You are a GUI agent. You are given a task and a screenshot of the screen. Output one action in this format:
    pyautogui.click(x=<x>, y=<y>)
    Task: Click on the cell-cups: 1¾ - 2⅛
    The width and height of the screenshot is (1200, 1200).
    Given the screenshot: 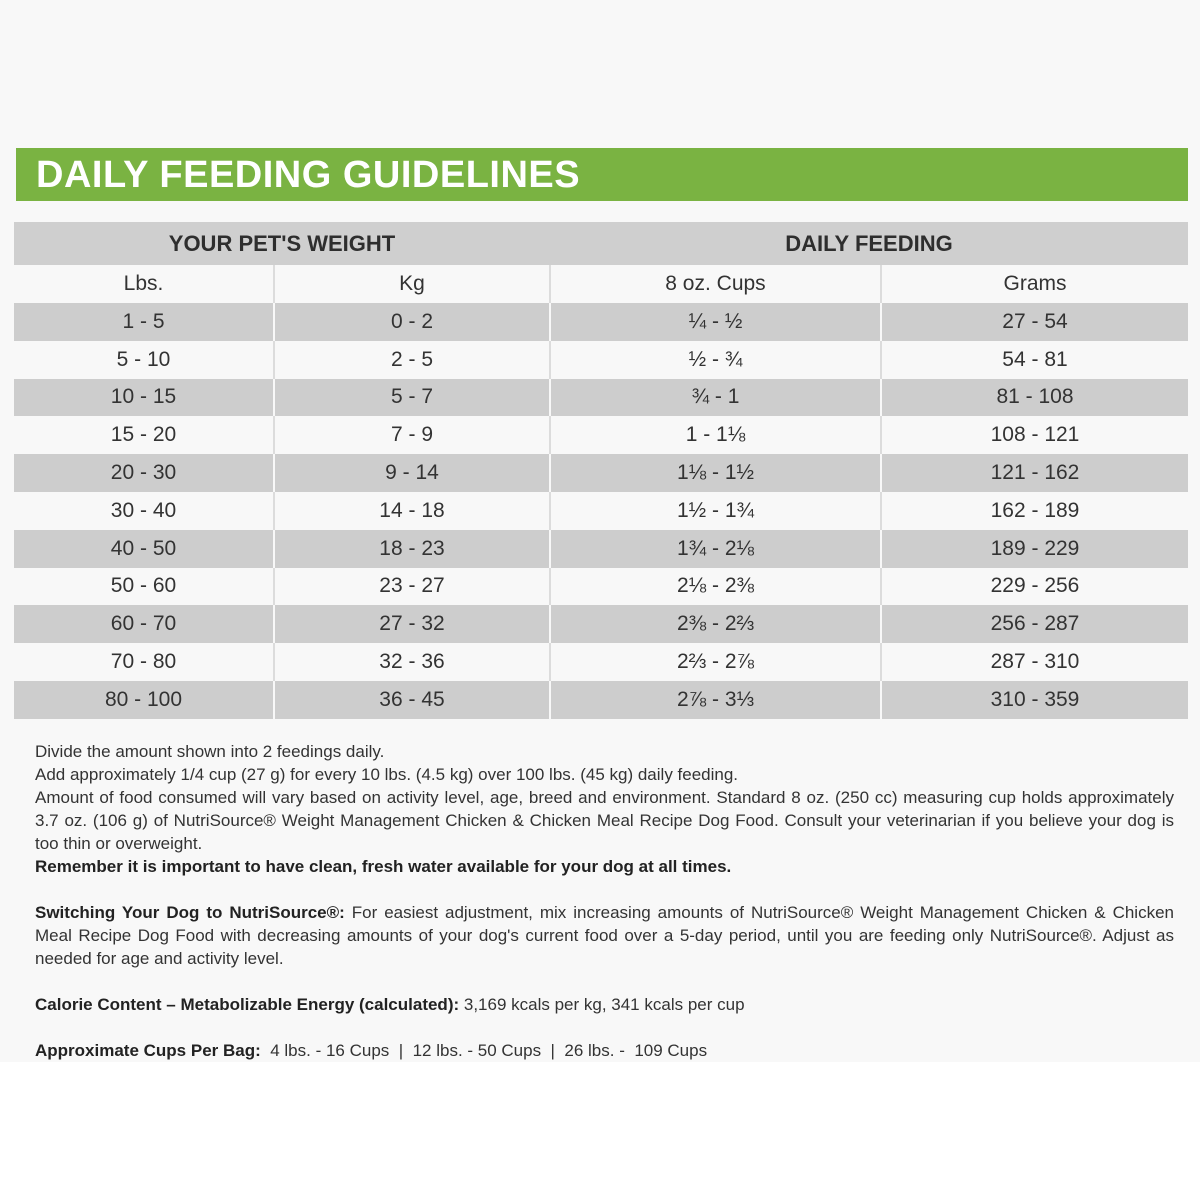 What is the action you would take?
    pyautogui.click(x=715, y=548)
    